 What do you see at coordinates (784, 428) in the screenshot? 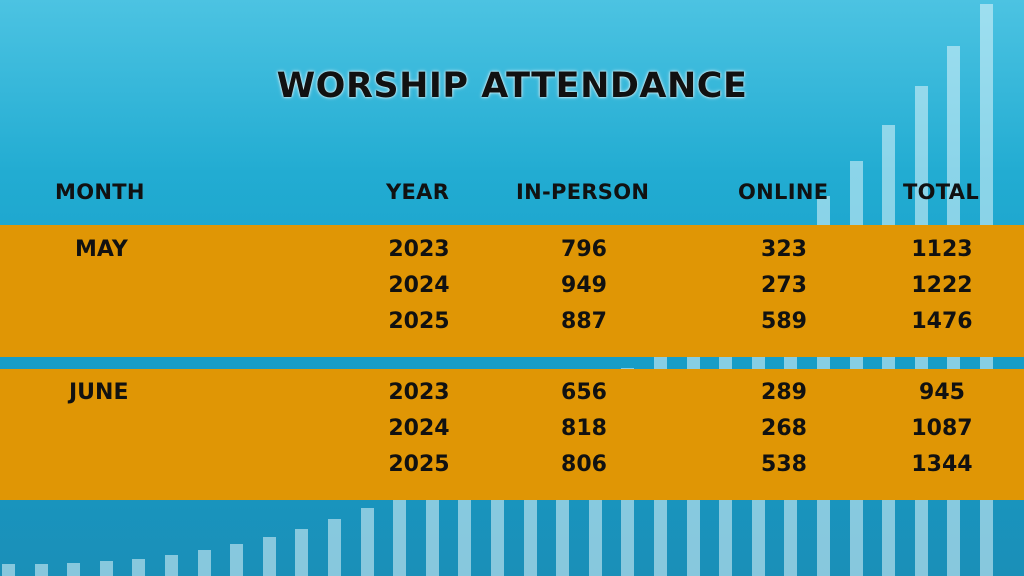
I see `table-cell-online: 268` at bounding box center [784, 428].